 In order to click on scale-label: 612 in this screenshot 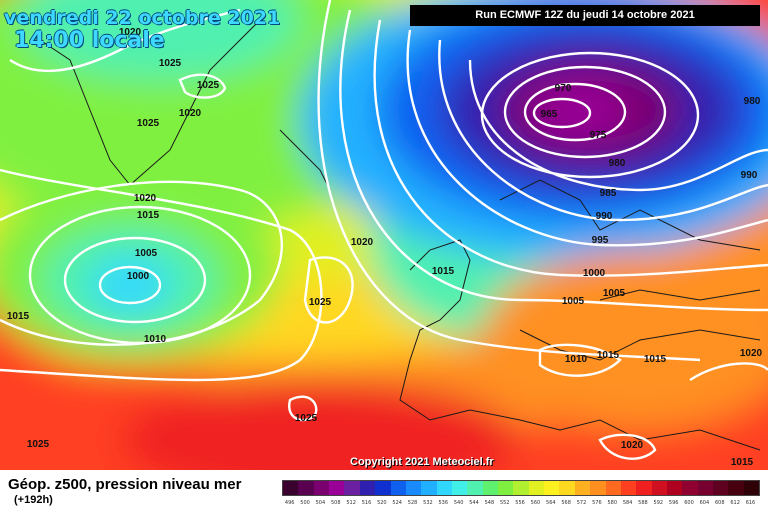, I will do `click(735, 503)`.